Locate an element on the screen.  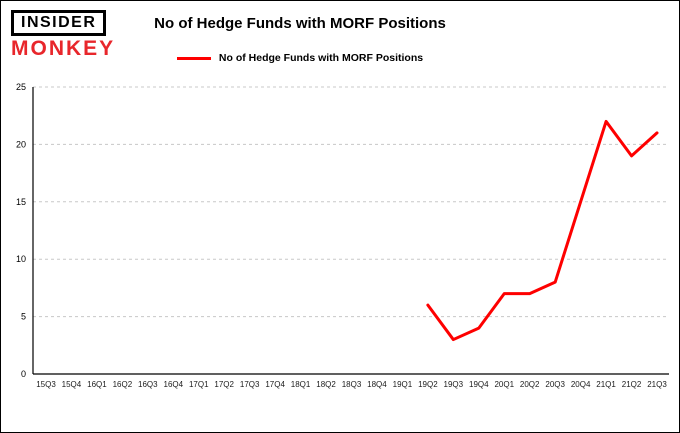
svg-text: 20 is located at coordinates (21, 144).